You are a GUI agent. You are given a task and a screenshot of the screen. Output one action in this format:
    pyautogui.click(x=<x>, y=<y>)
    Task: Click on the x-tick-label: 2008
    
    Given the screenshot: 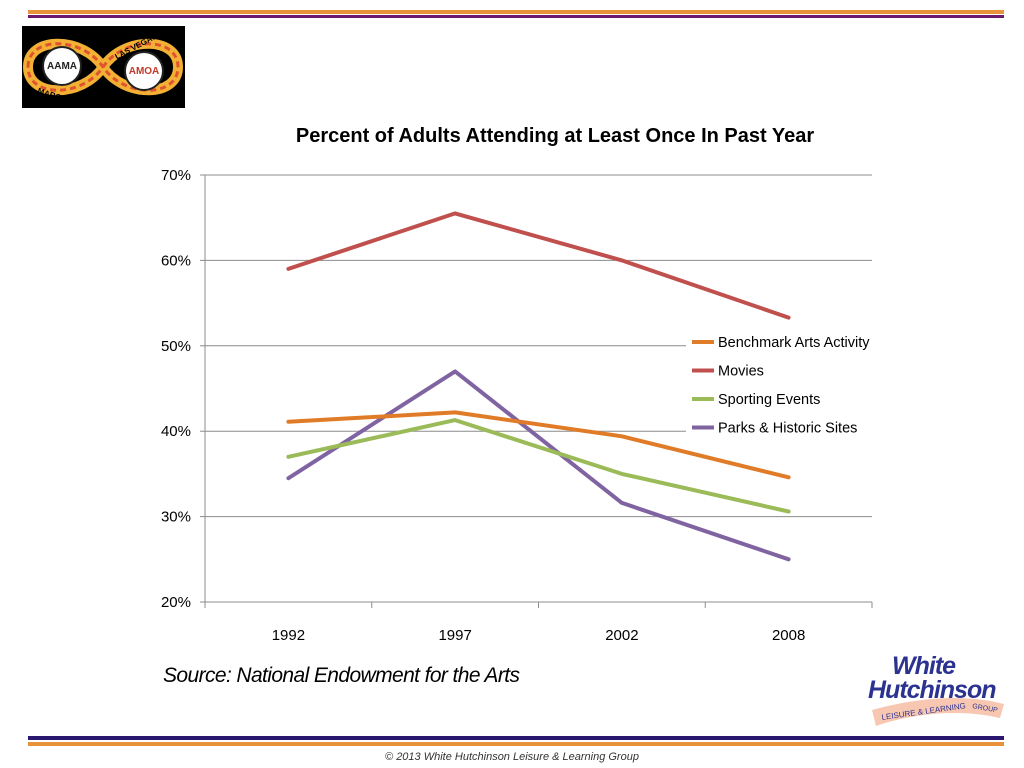 What is the action you would take?
    pyautogui.click(x=788, y=635)
    